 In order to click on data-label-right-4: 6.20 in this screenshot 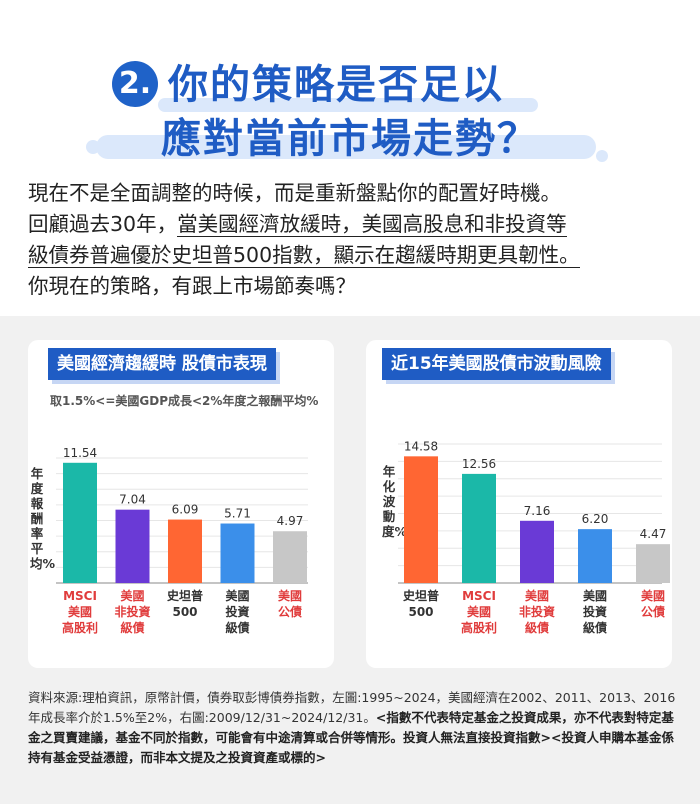, I will do `click(595, 519)`.